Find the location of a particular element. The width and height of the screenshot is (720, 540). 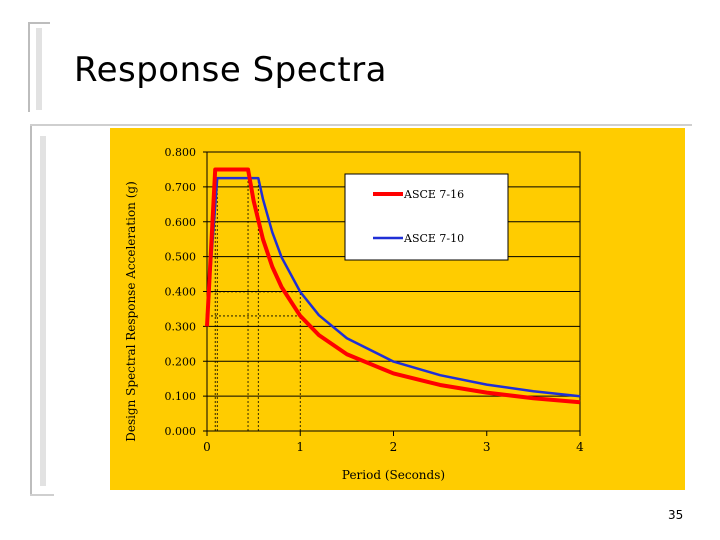

legend-box is located at coordinates (426, 217).